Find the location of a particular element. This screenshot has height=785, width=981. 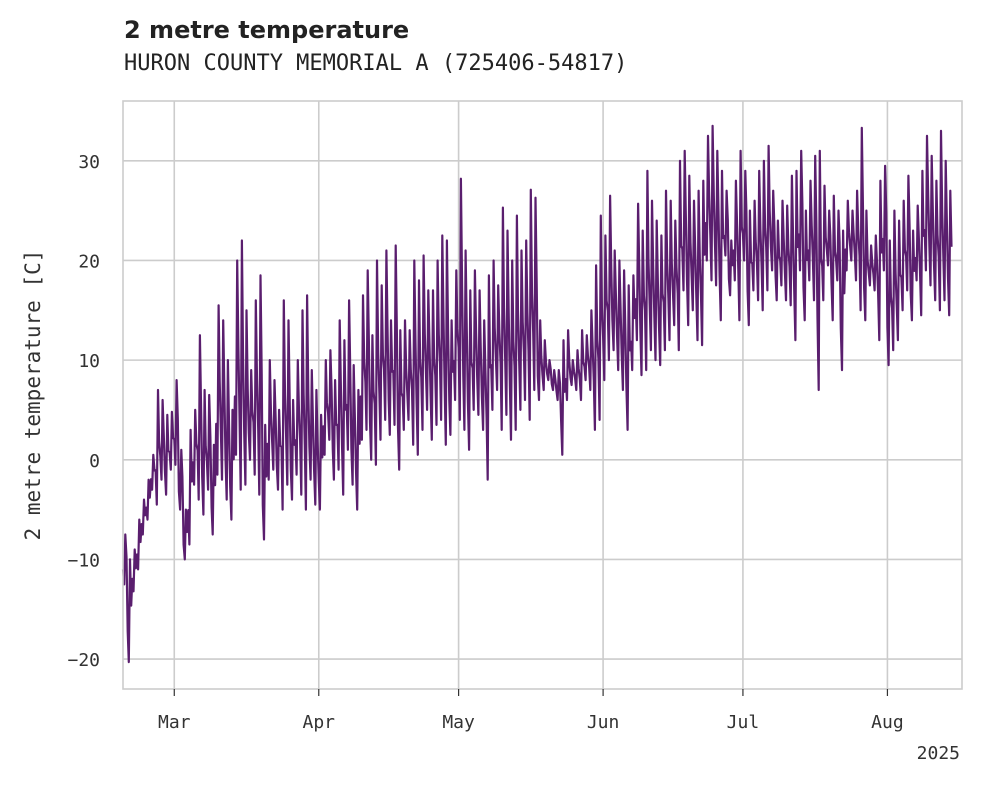

y-tick-label: 30 is located at coordinates (89, 162).